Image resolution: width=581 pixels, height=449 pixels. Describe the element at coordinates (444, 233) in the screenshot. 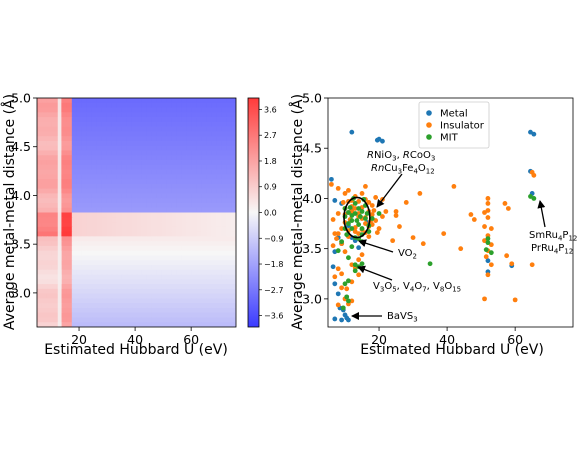

I see `scatter-point-insulator` at that location.